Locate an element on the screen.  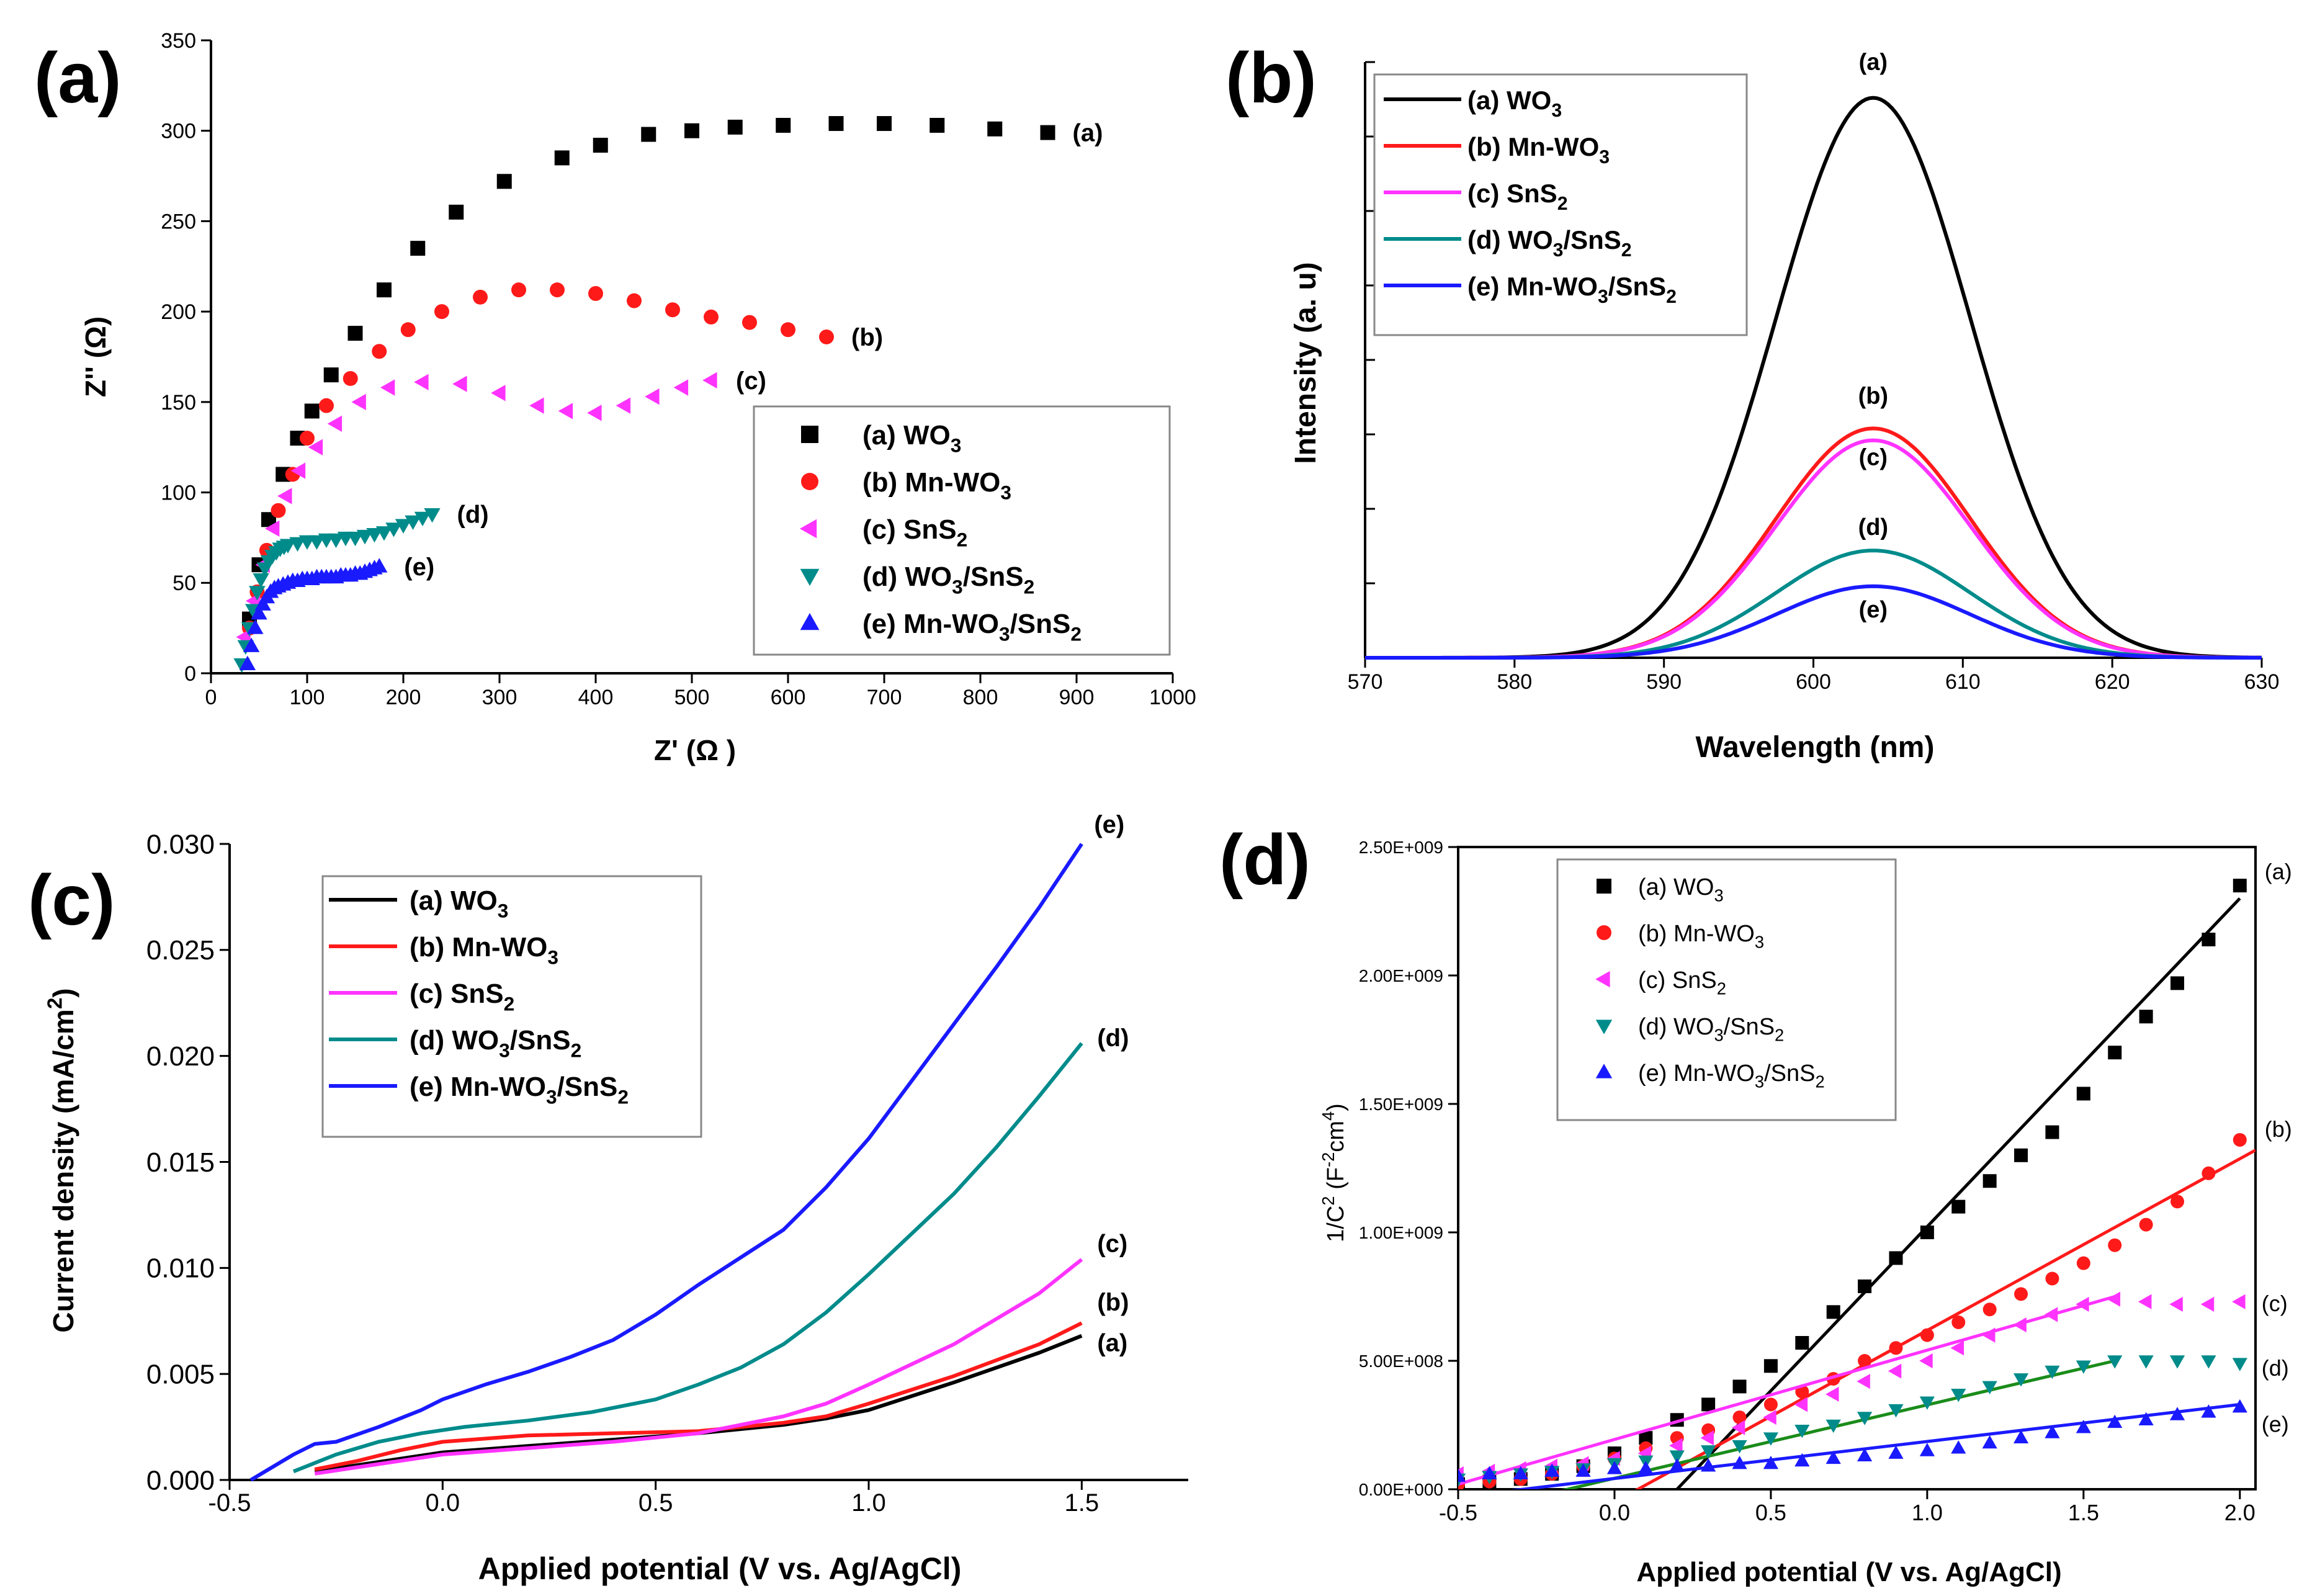
series-e is located at coordinates (1852, 1444).